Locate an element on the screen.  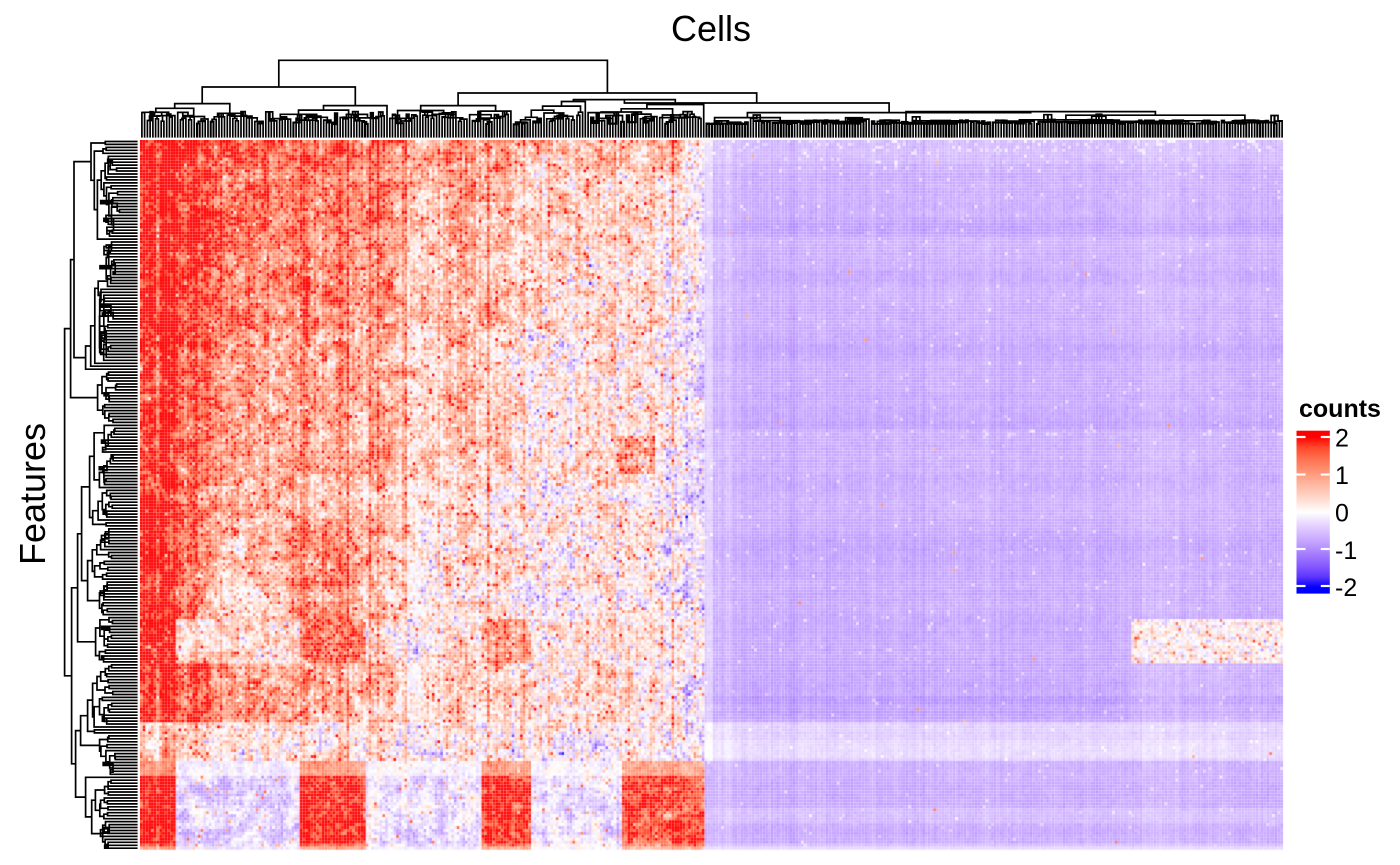
svg-text: 2 is located at coordinates (1342, 439).